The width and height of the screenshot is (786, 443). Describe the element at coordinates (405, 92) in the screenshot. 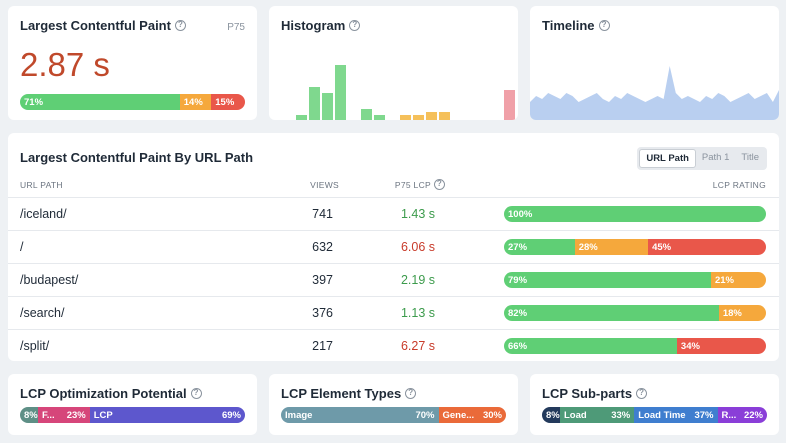

I see `histogram-chart` at that location.